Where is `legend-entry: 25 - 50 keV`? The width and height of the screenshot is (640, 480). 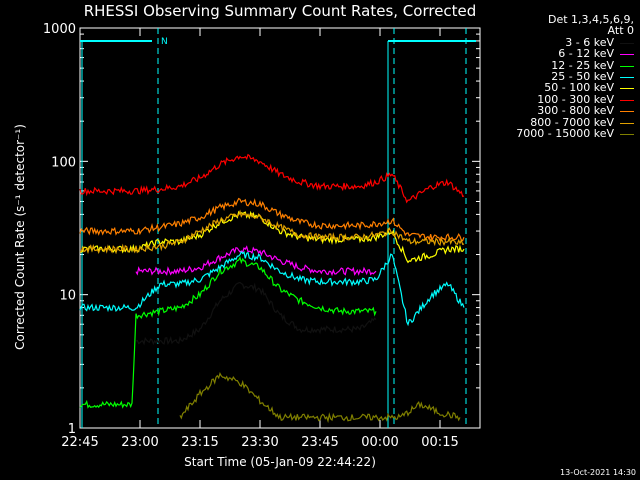 legend-entry: 25 - 50 keV is located at coordinates (575, 76).